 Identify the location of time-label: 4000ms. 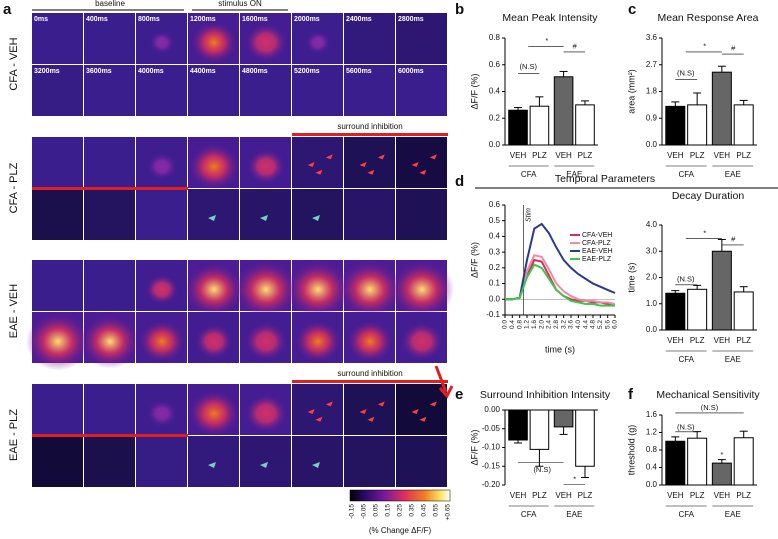
(151, 71).